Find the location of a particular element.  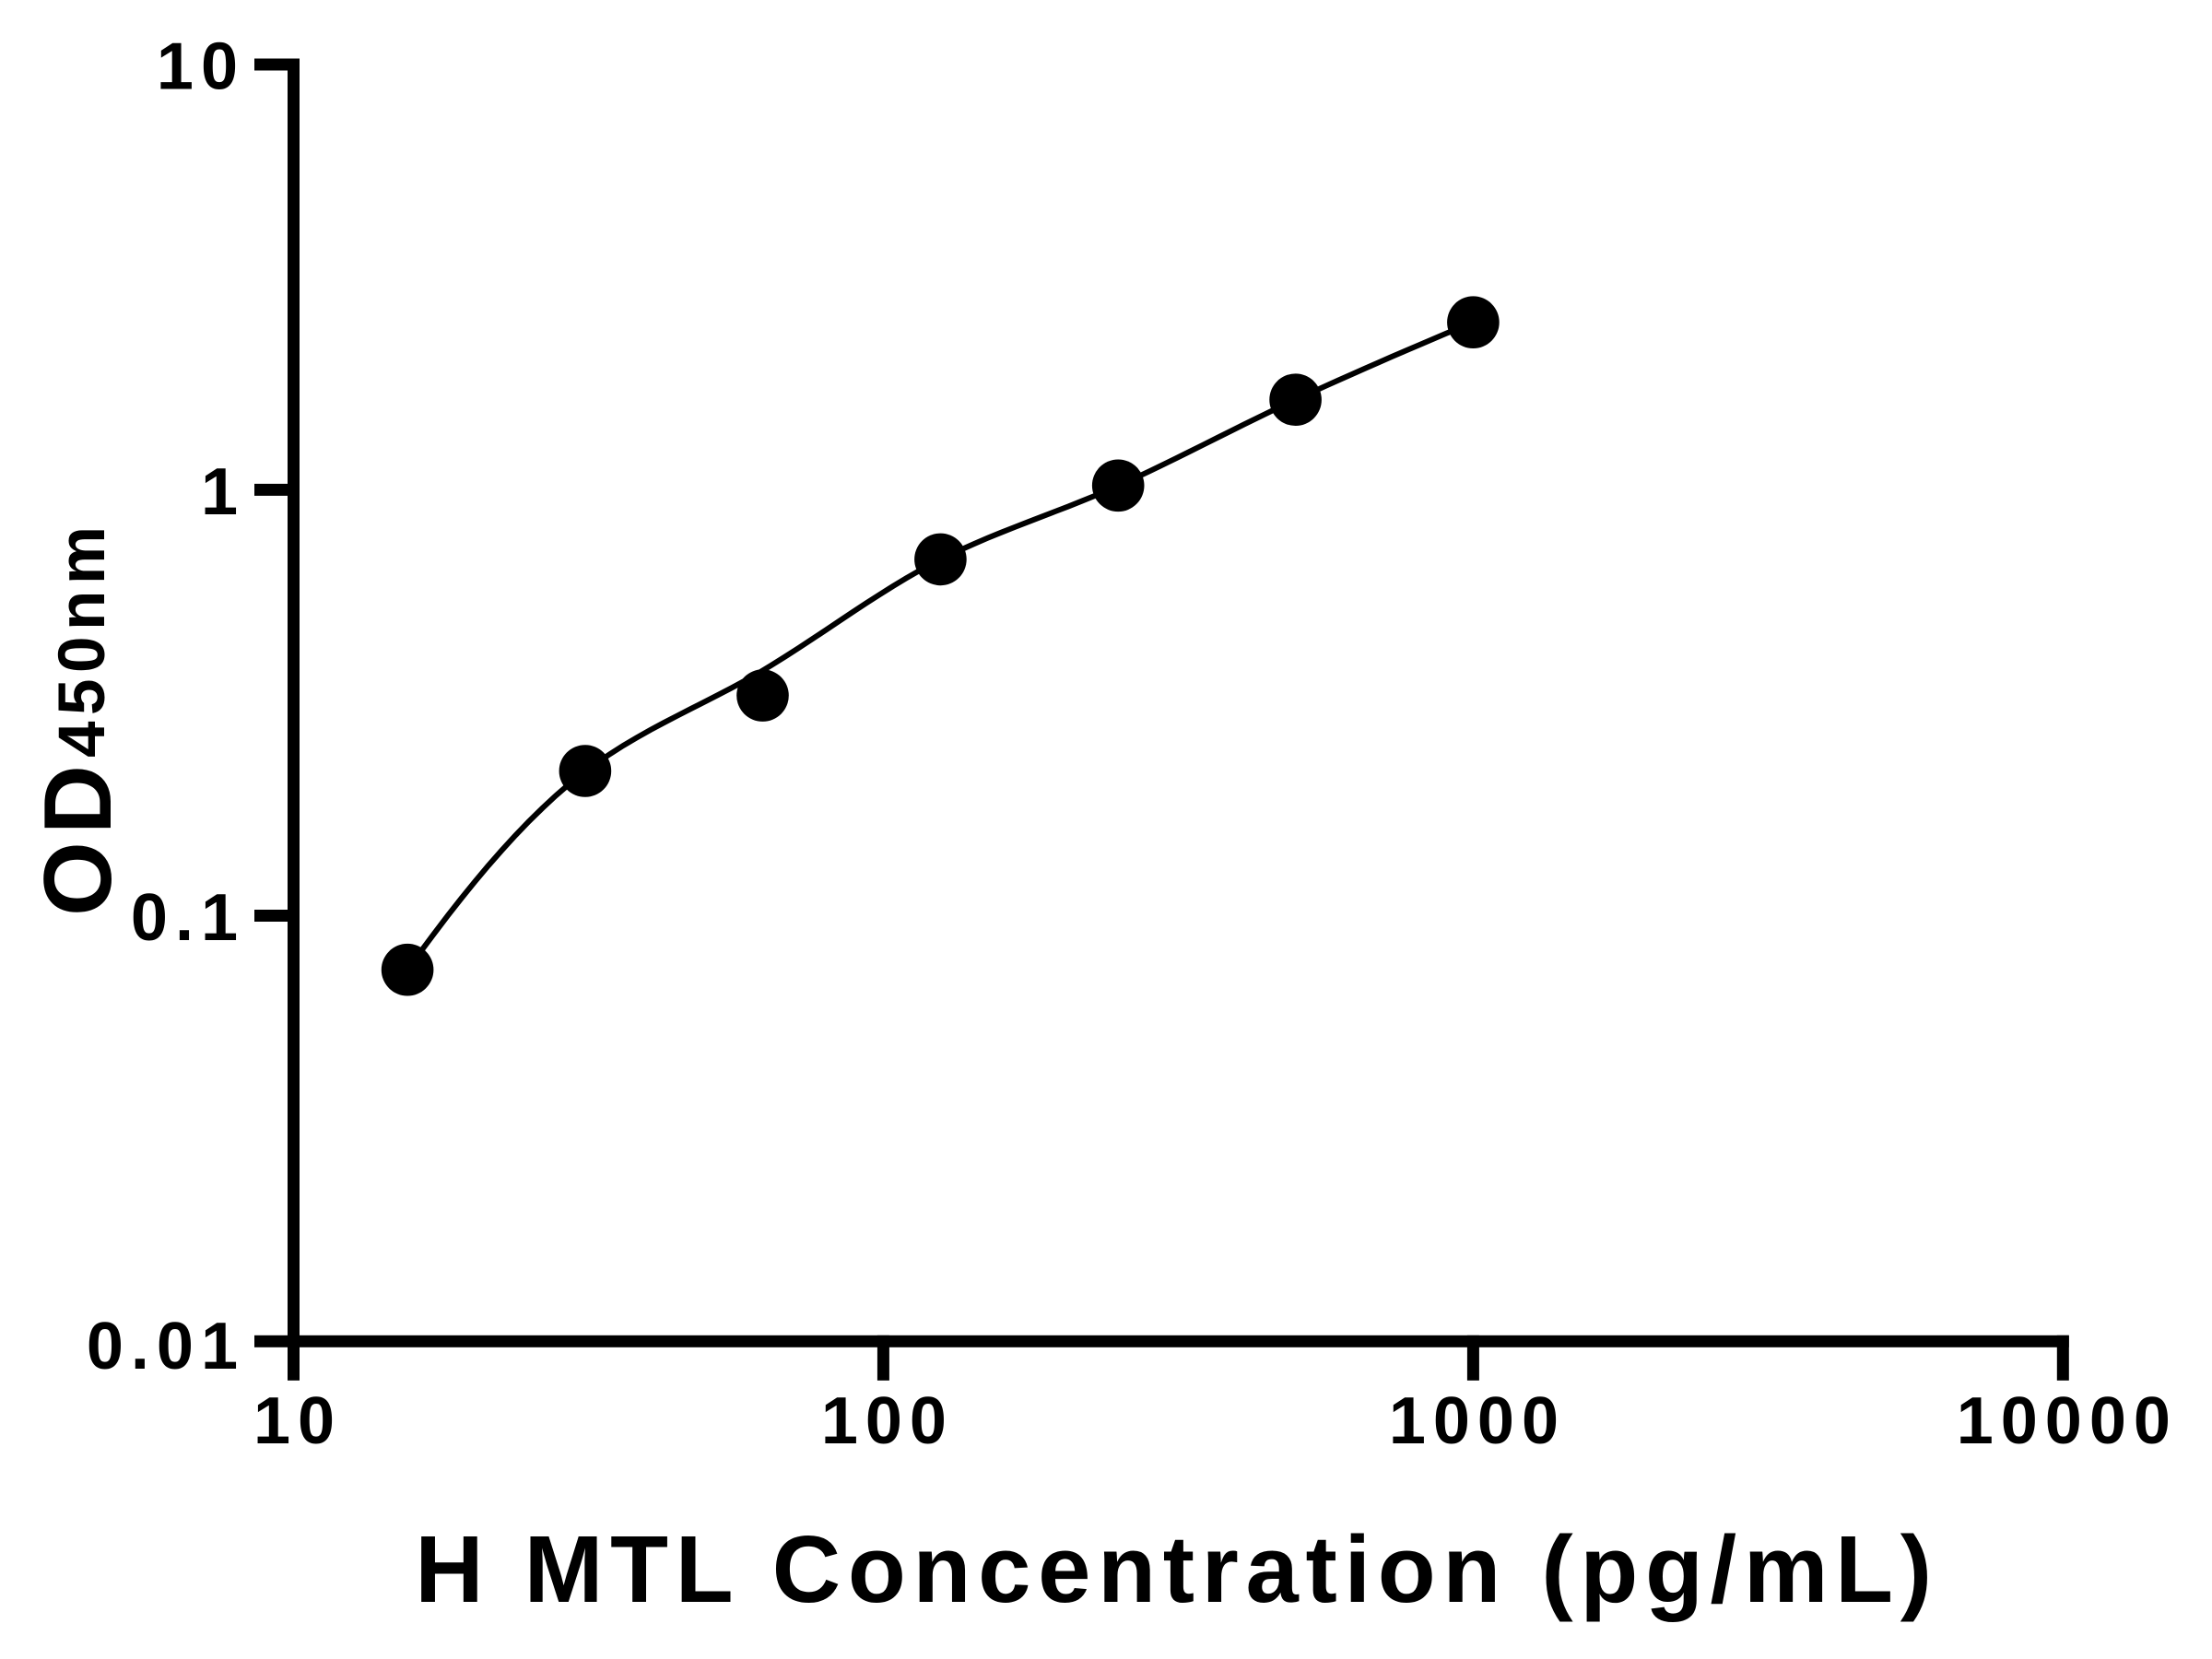

svg-text: 1000 is located at coordinates (1477, 1421).